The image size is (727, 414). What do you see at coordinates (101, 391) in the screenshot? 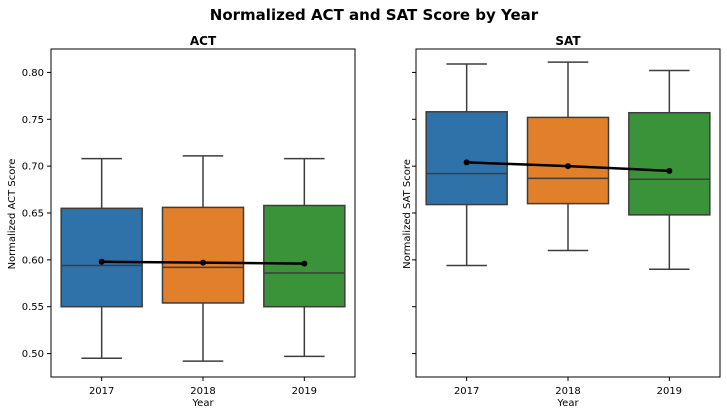
I see `act-x-tick-label: 2017` at bounding box center [101, 391].